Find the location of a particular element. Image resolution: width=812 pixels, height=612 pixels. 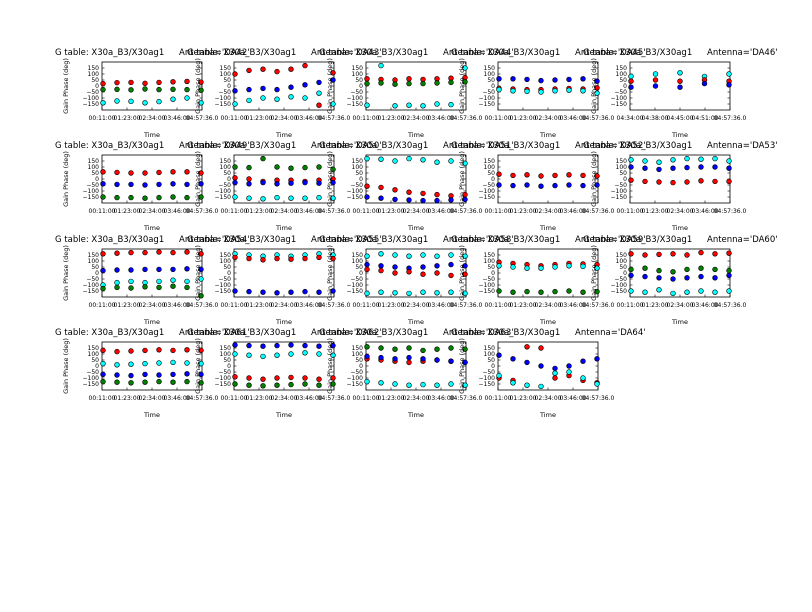

panel-antenna-label: Antenna='DA63' is located at coordinates (478, 333).